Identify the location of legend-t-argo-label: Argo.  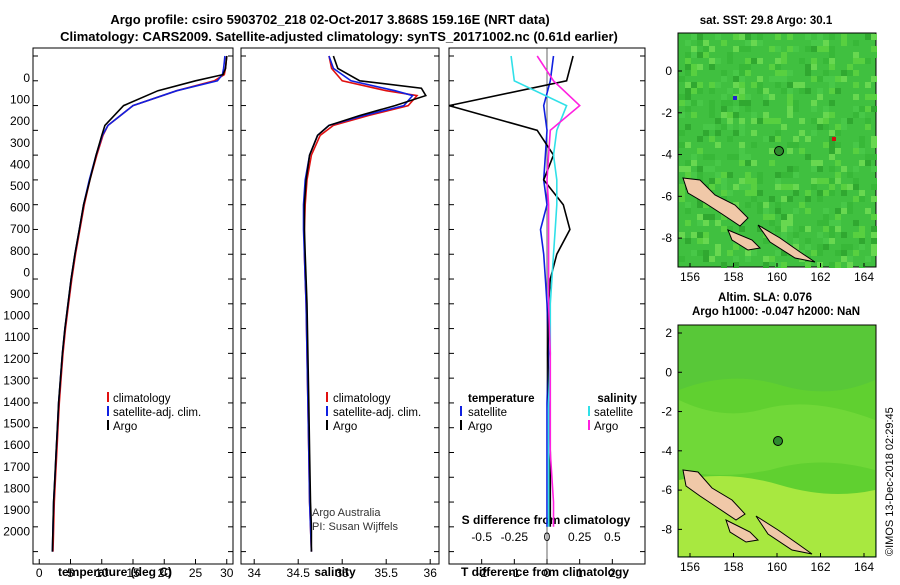
(480, 427).